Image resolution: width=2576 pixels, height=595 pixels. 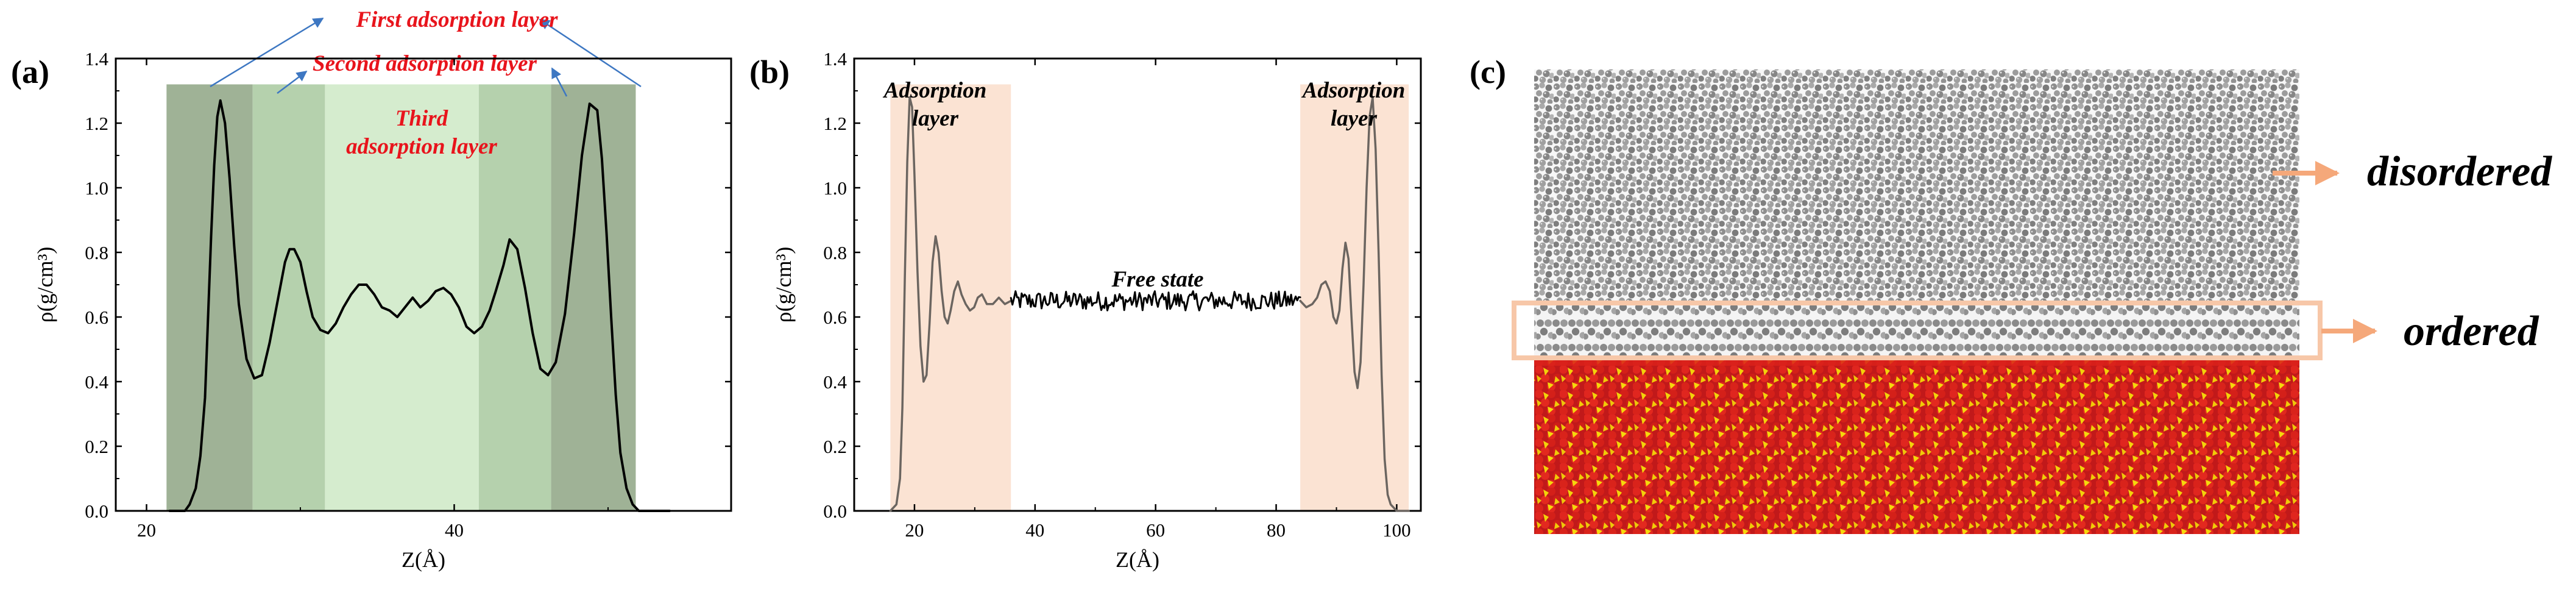 I want to click on ordered-layer-region, so click(x=1916, y=330).